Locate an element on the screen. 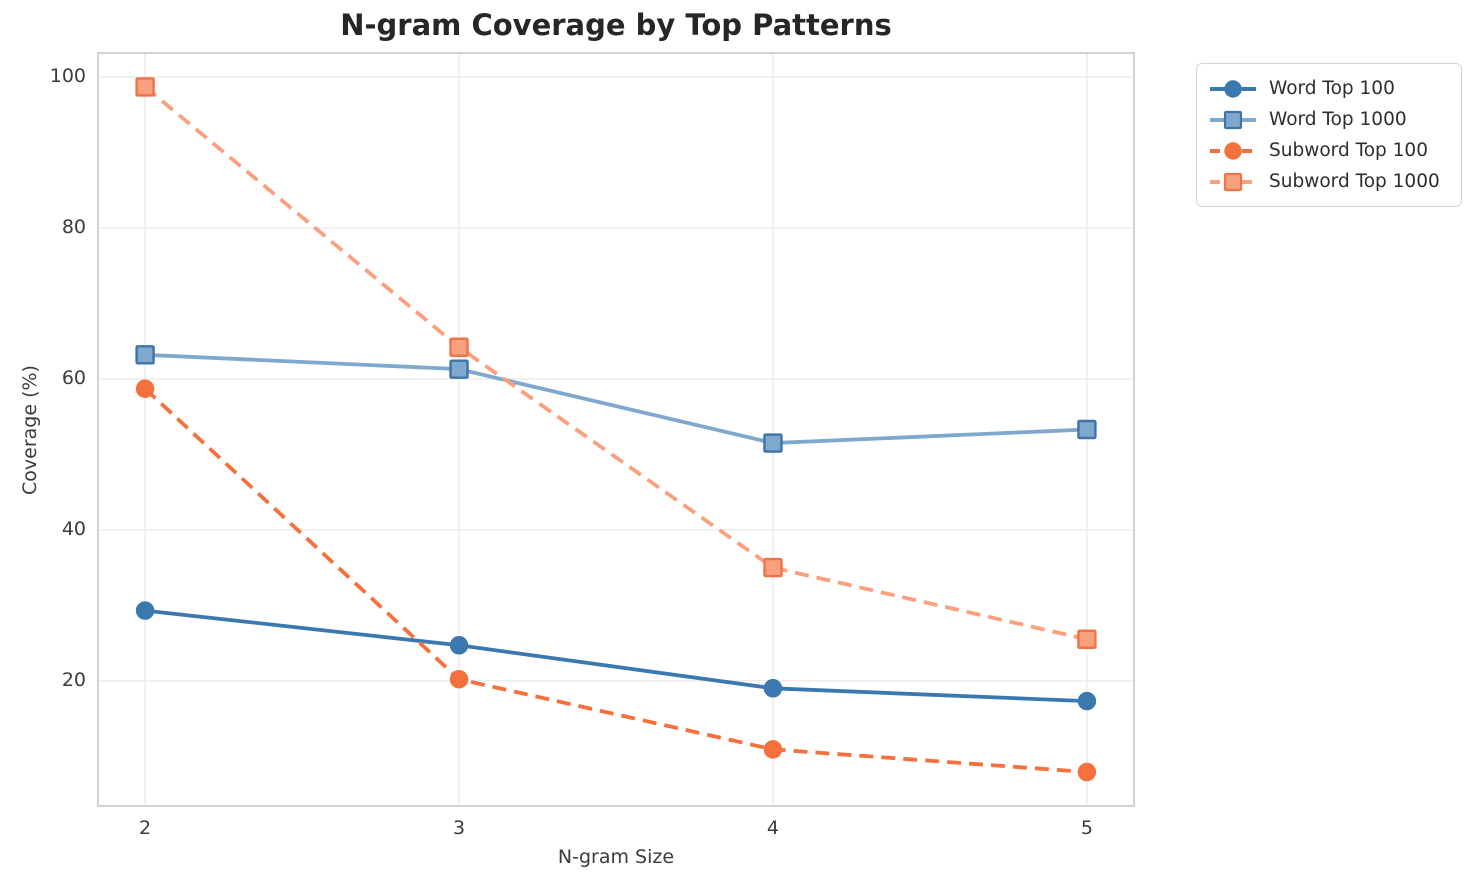  legend-label: Word Top 1000 is located at coordinates (1338, 119).